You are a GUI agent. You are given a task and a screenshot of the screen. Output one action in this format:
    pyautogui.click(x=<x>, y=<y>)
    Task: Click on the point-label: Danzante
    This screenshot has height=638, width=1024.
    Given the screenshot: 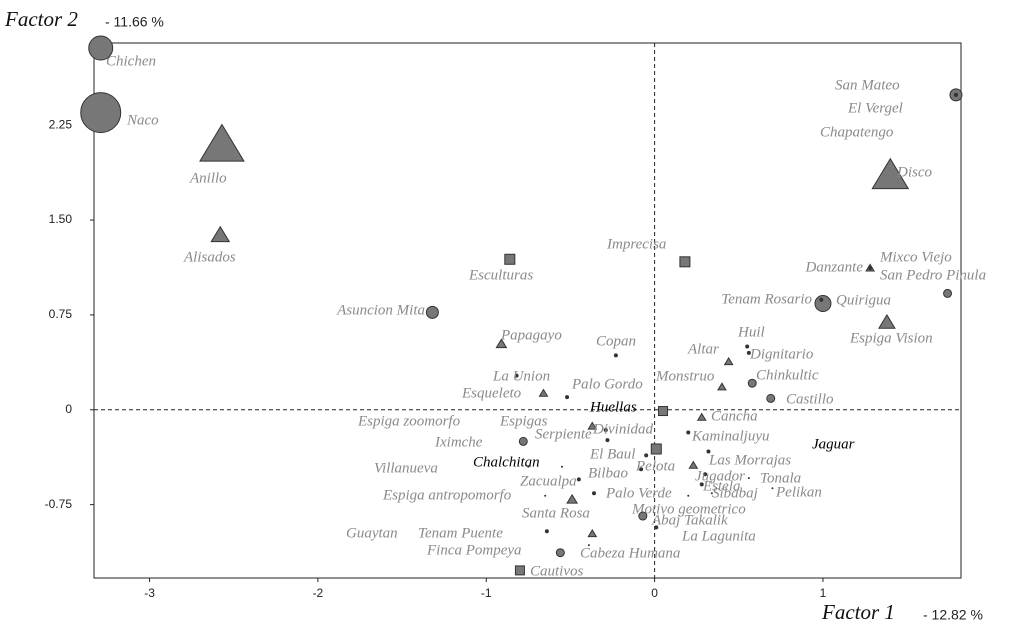 What is the action you would take?
    pyautogui.click(x=834, y=267)
    